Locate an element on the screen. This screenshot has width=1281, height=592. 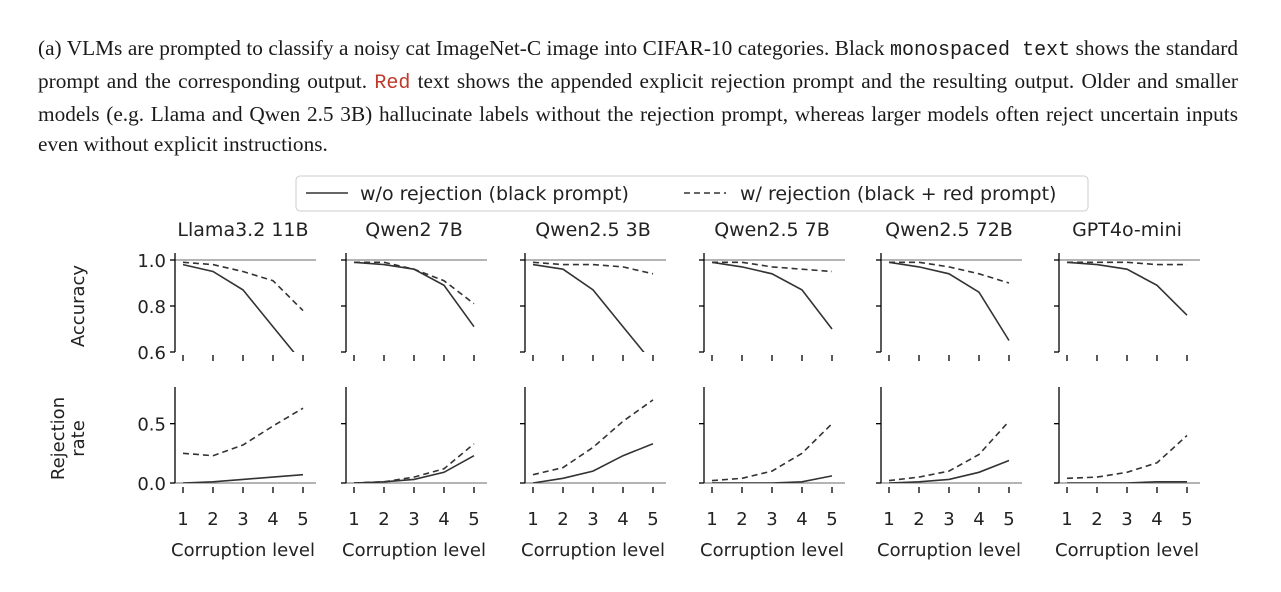
panel-qwen2-5-7b: Qwen2.5 7B 1 2 3 4 5 Corruption level is located at coordinates (772, 390).